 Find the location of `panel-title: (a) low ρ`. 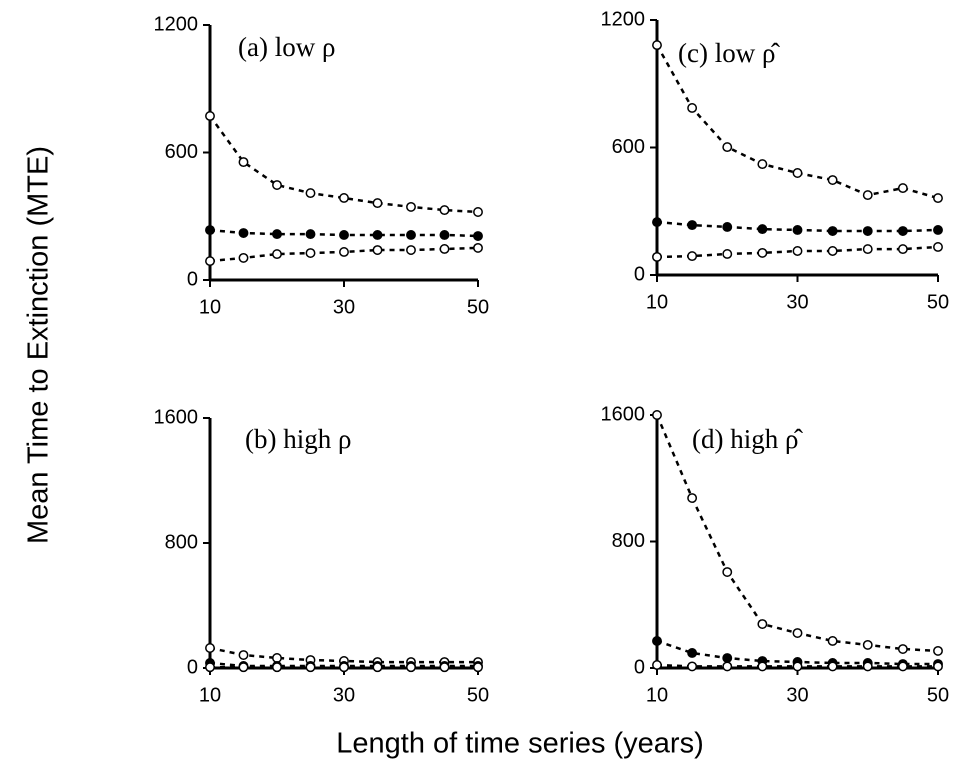

panel-title: (a) low ρ is located at coordinates (286, 47).